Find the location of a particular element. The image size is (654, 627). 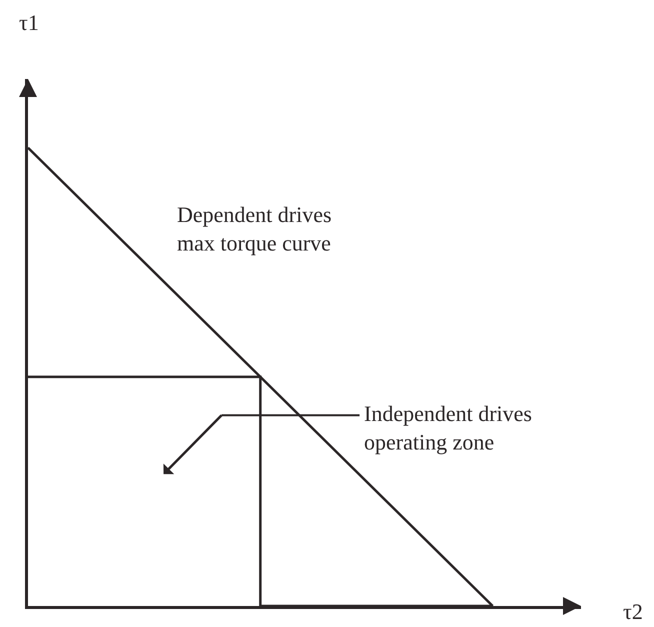

annotation: Independent drives operating zone is located at coordinates (448, 428).